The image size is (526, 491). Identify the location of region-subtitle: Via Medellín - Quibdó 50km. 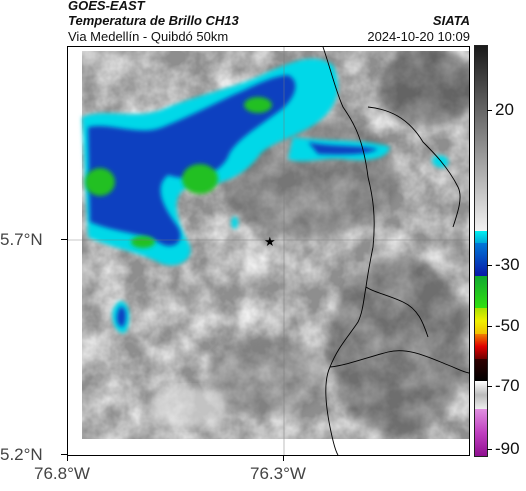
(148, 36).